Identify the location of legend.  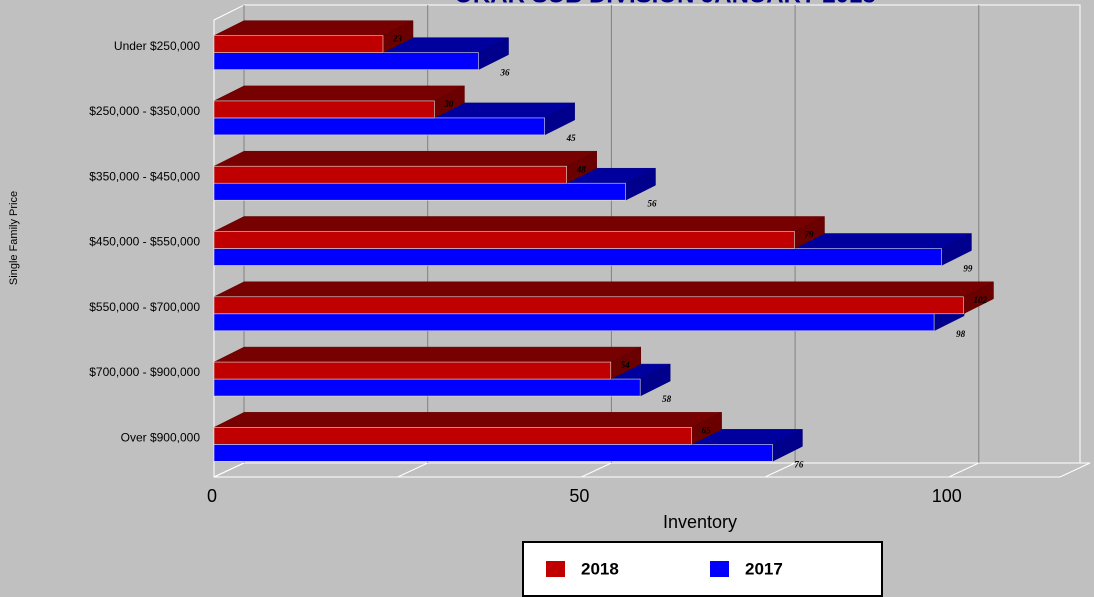
(702, 569).